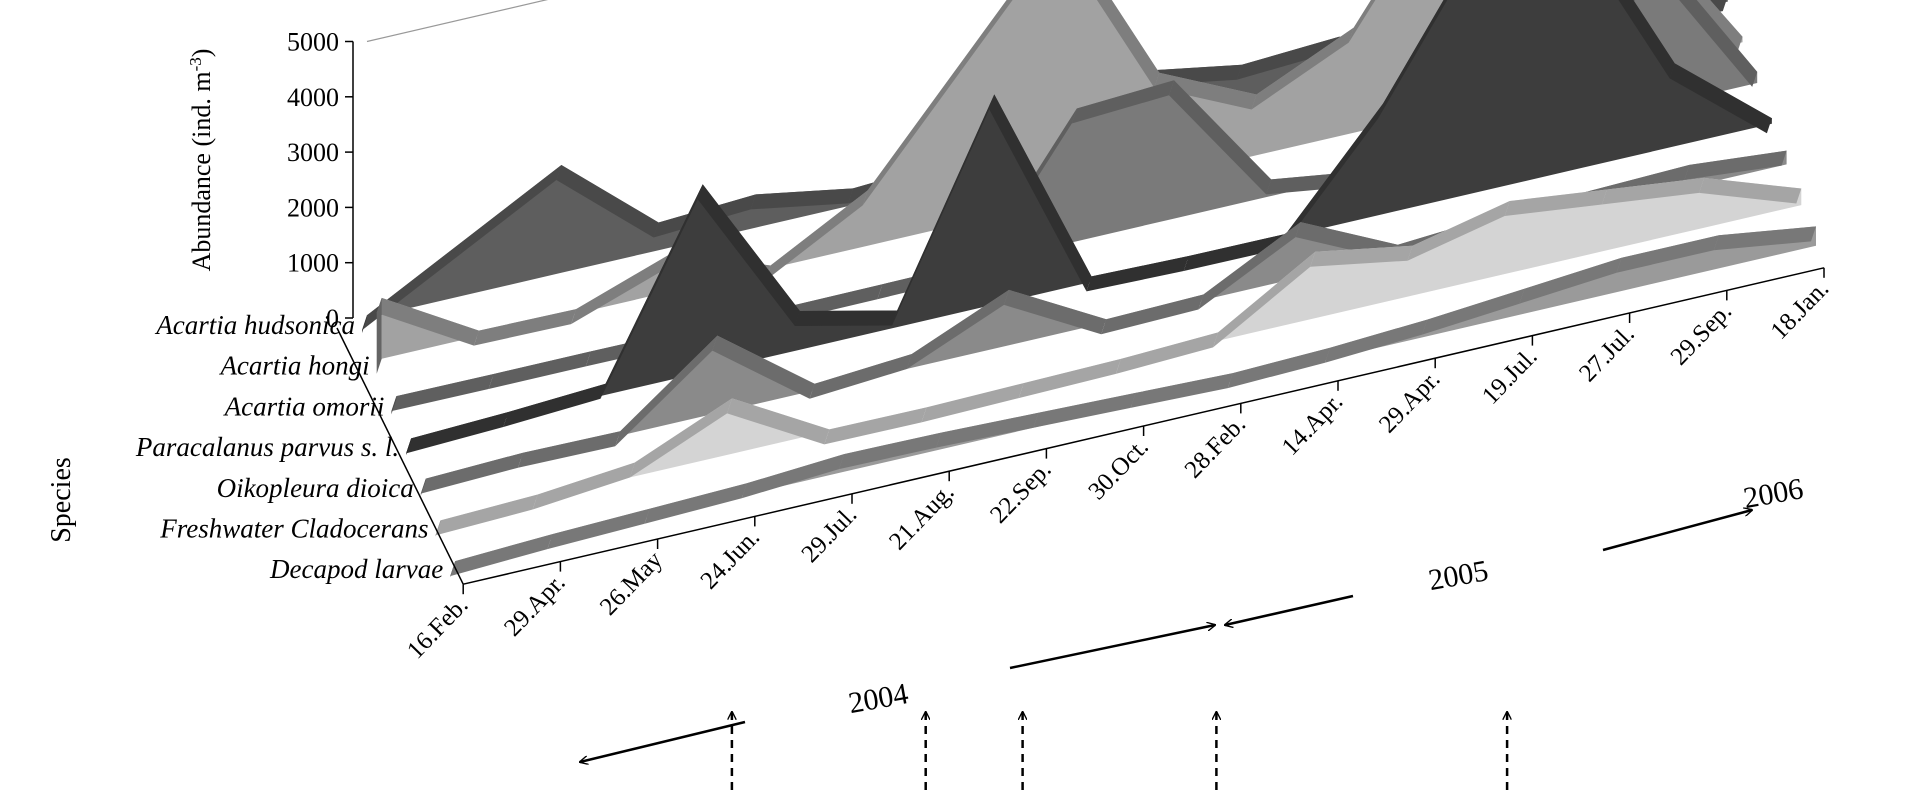  Describe the element at coordinates (1510, 376) in the screenshot. I see `x-tick-label: 19.Jul.` at that location.